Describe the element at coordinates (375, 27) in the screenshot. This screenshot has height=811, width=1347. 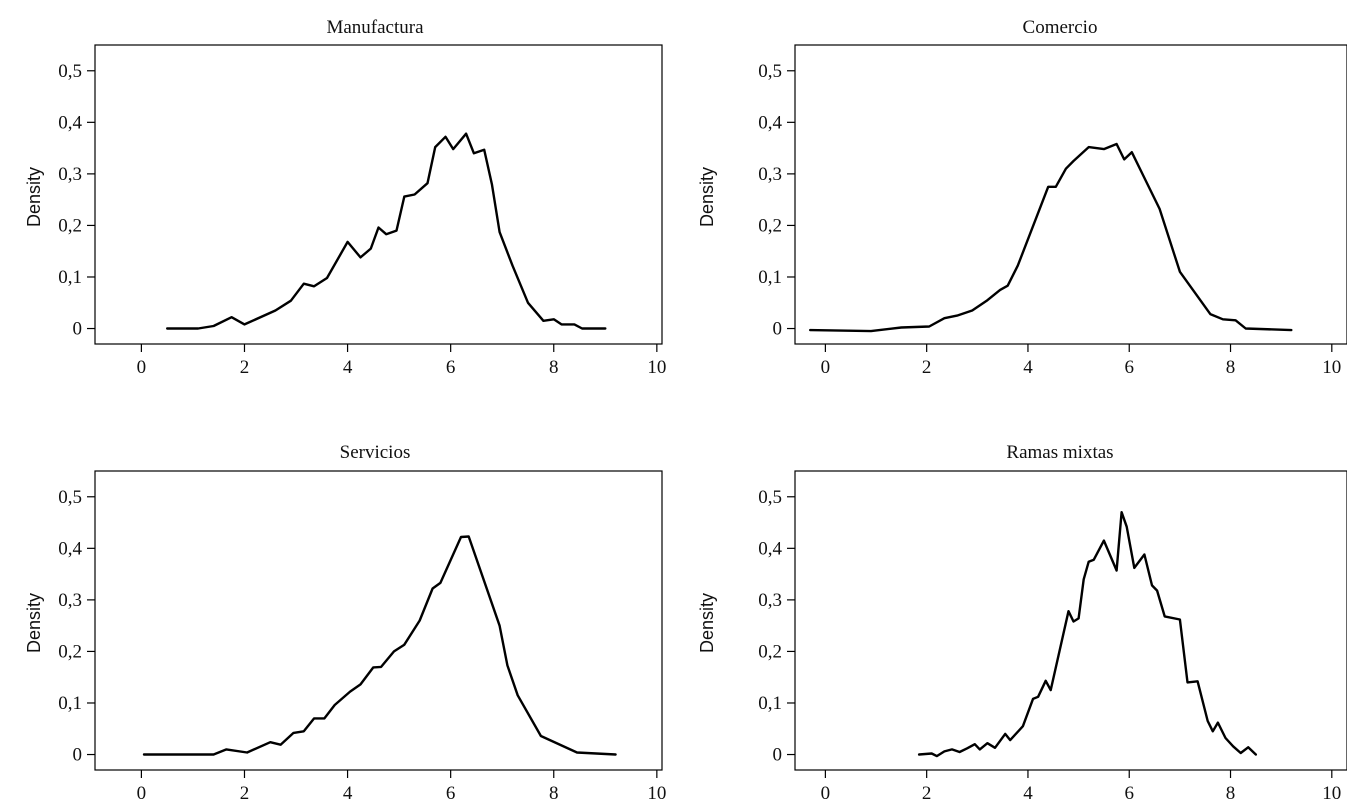
I see `panel-title: Manufactura` at that location.